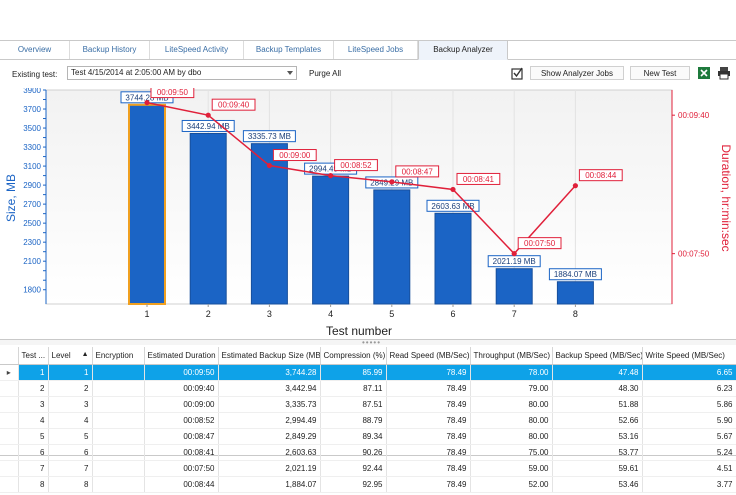 This screenshot has width=736, height=495. I want to click on column-header-read-speed: Read Speed (MB/Sec), so click(428, 356).